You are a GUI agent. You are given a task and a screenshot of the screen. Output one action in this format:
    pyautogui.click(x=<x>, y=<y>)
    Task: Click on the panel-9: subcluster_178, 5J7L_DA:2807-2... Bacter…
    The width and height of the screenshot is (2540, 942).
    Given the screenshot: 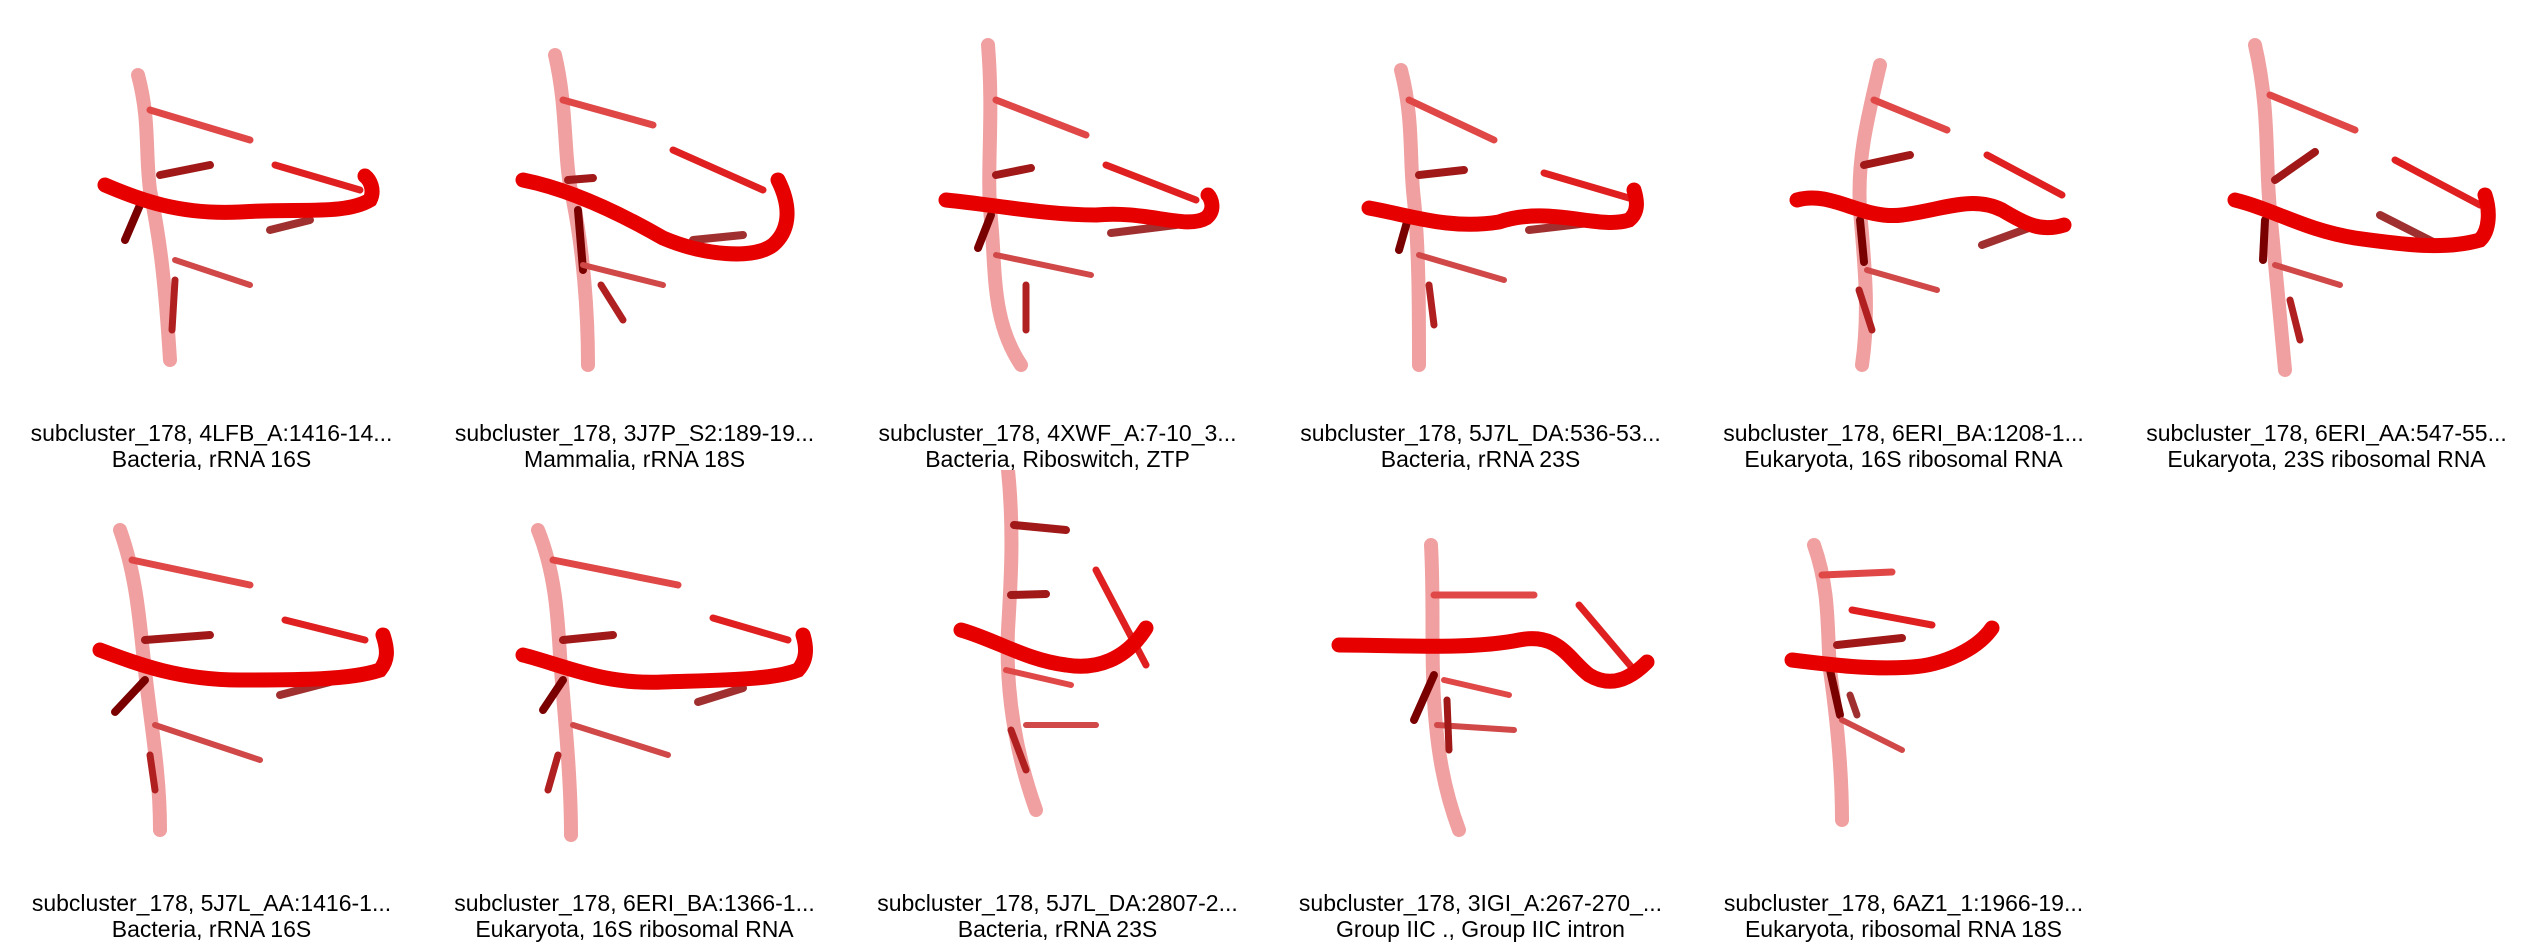 What is the action you would take?
    pyautogui.click(x=1057, y=706)
    